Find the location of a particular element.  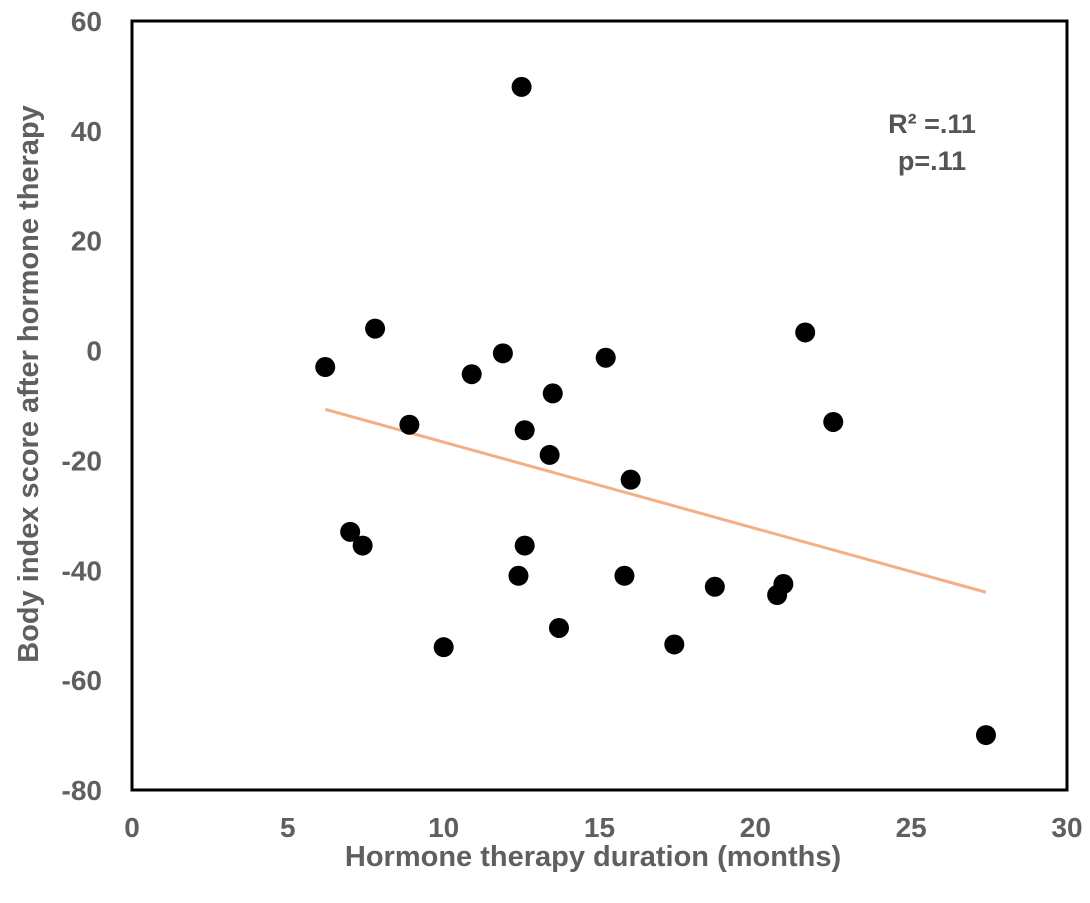

x-tick-label: 30 is located at coordinates (1066, 827).